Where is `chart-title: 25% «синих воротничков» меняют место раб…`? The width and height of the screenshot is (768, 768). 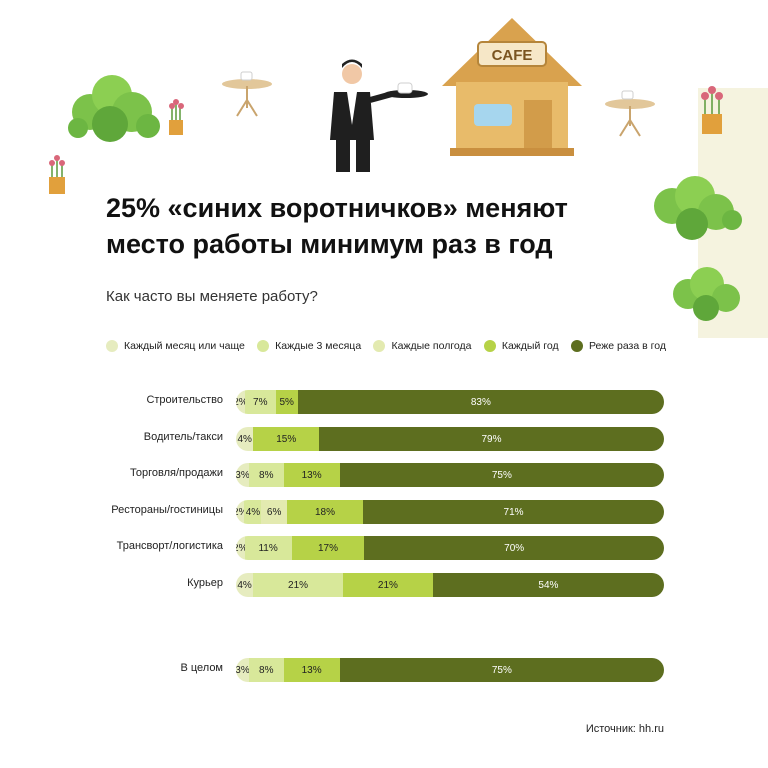 chart-title: 25% «синих воротничков» меняют место раб… is located at coordinates (386, 226).